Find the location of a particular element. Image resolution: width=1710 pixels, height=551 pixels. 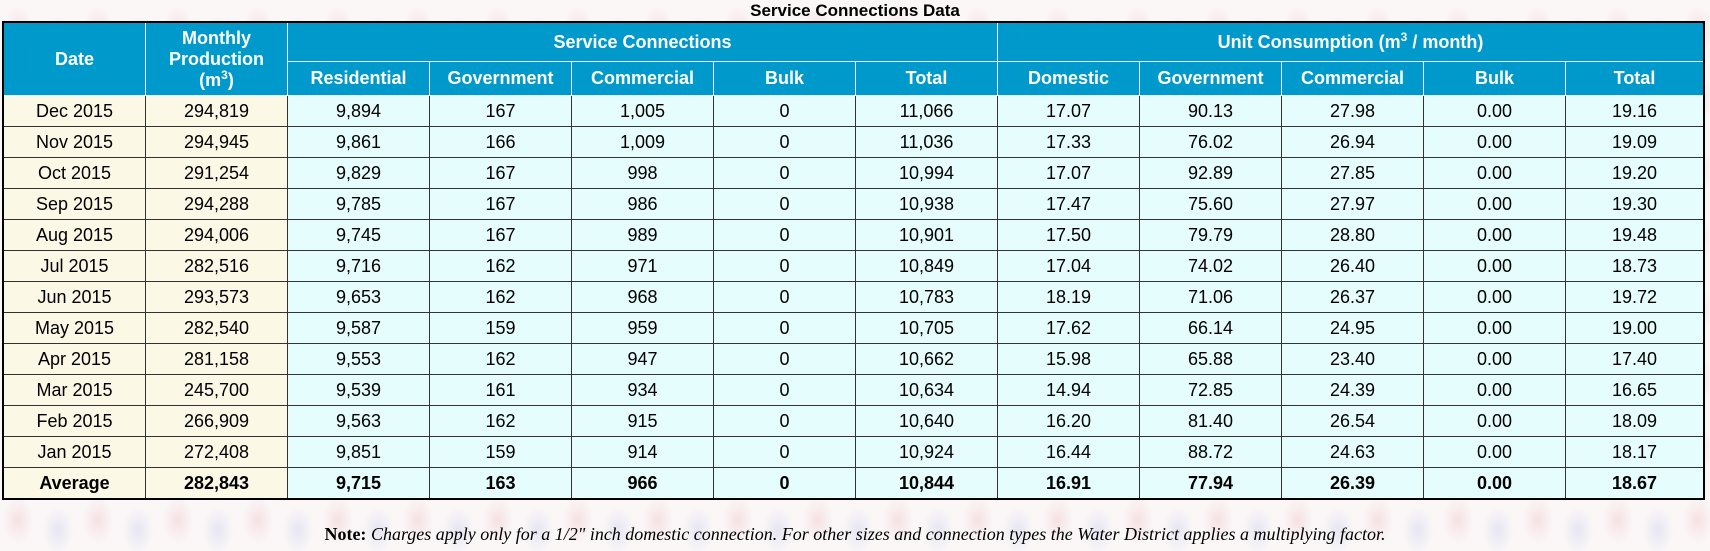

cell-u-domestic: 15.98 is located at coordinates (1069, 359).